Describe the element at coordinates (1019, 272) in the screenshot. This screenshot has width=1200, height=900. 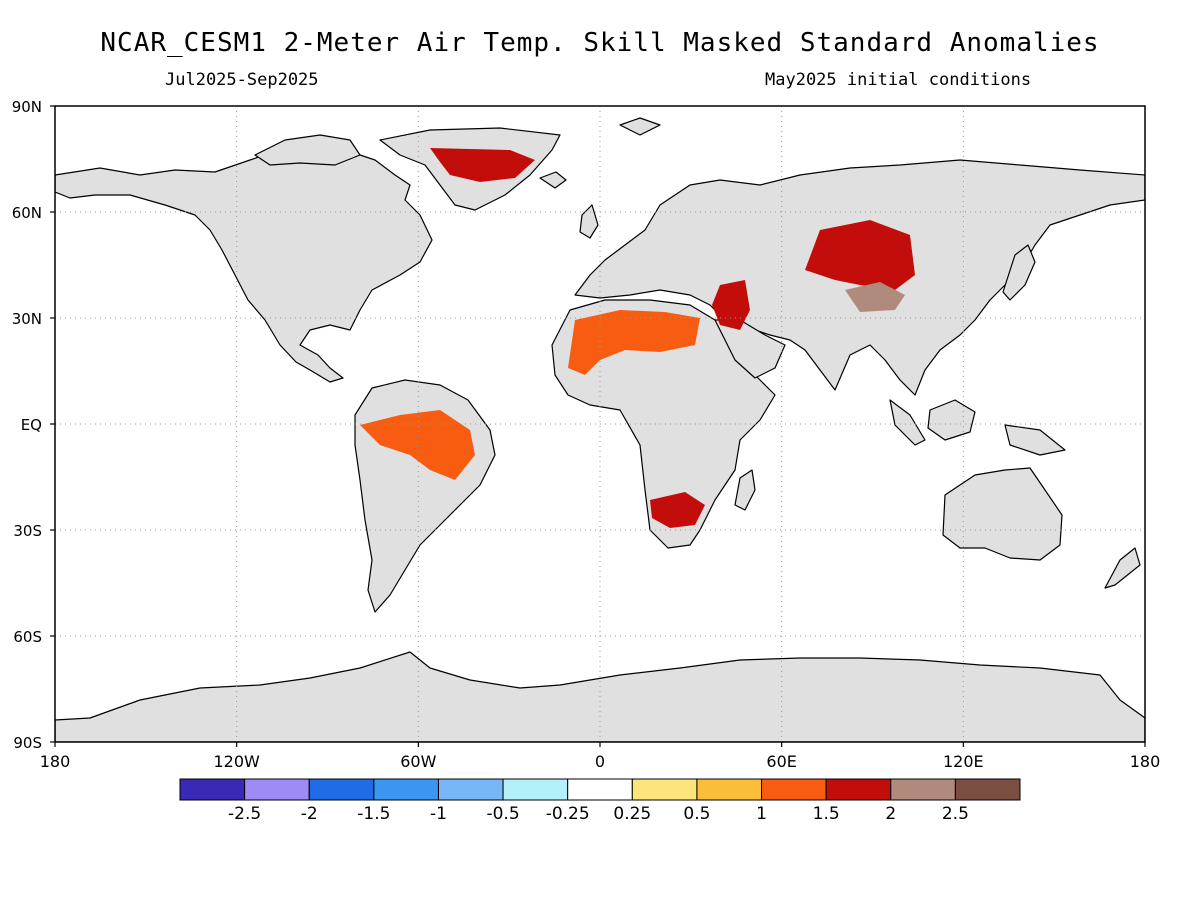
I see `japan` at that location.